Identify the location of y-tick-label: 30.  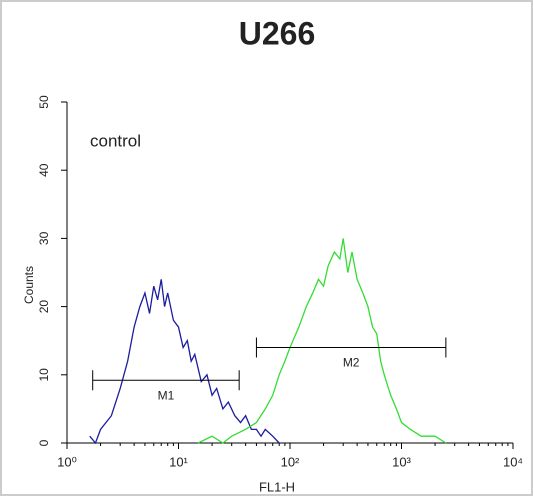
(44, 238).